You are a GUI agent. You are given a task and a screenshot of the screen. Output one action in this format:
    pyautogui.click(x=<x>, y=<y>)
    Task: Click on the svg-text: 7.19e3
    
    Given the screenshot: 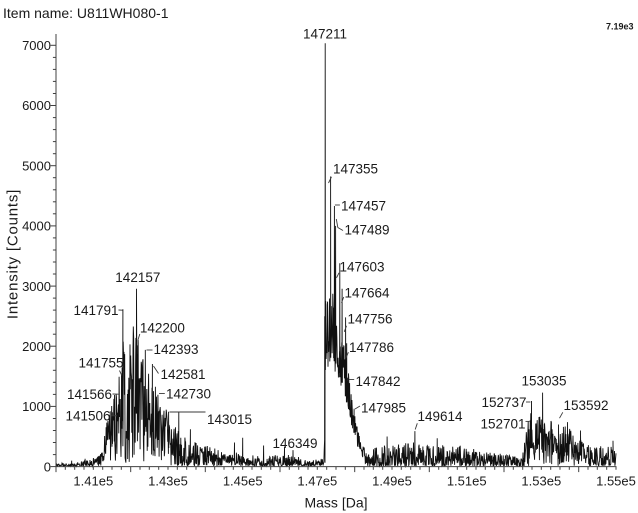 What is the action you would take?
    pyautogui.click(x=620, y=27)
    